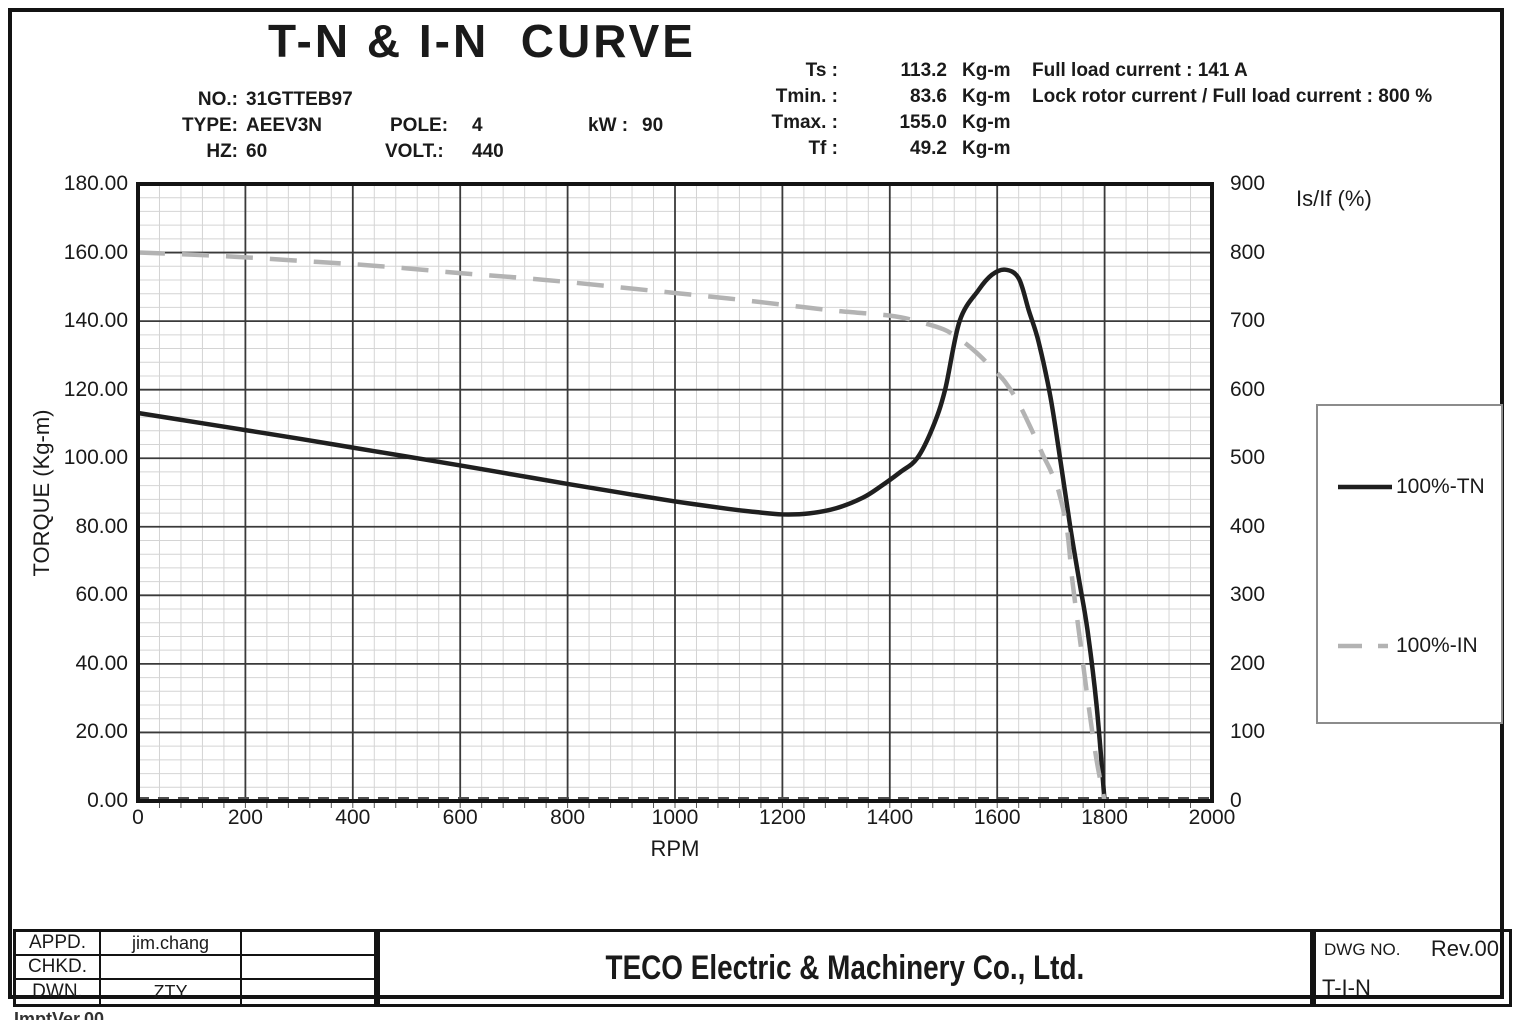  Describe the element at coordinates (928, 148) in the screenshot. I see `torque-tval: 49.2` at that location.